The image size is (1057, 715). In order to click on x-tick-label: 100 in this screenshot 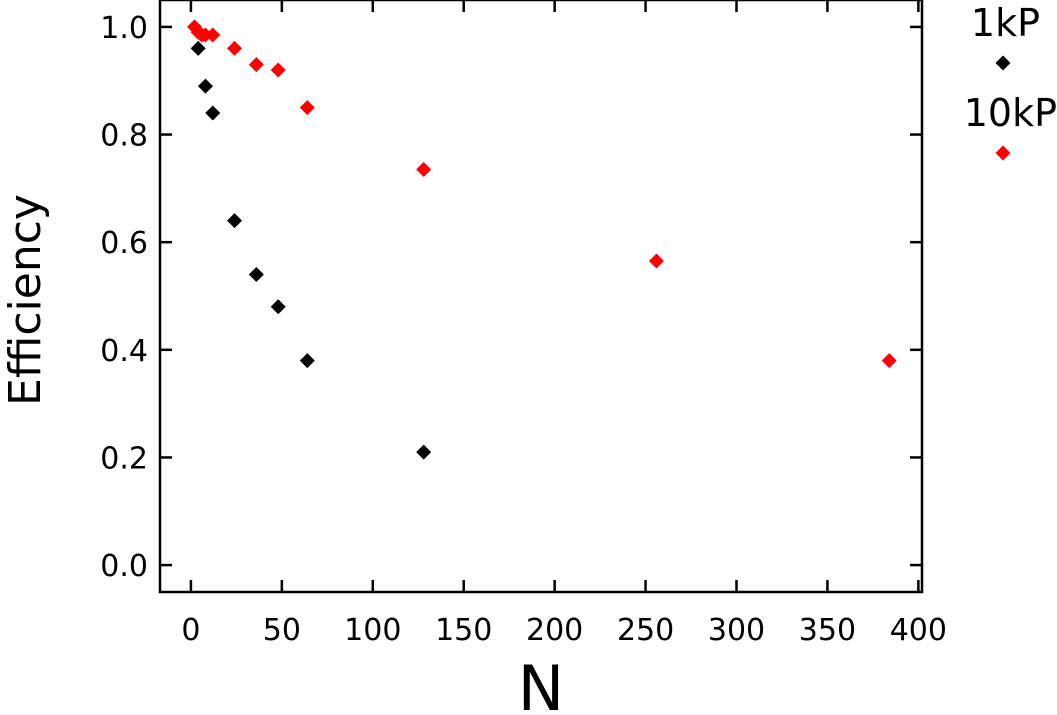, I will do `click(372, 630)`.